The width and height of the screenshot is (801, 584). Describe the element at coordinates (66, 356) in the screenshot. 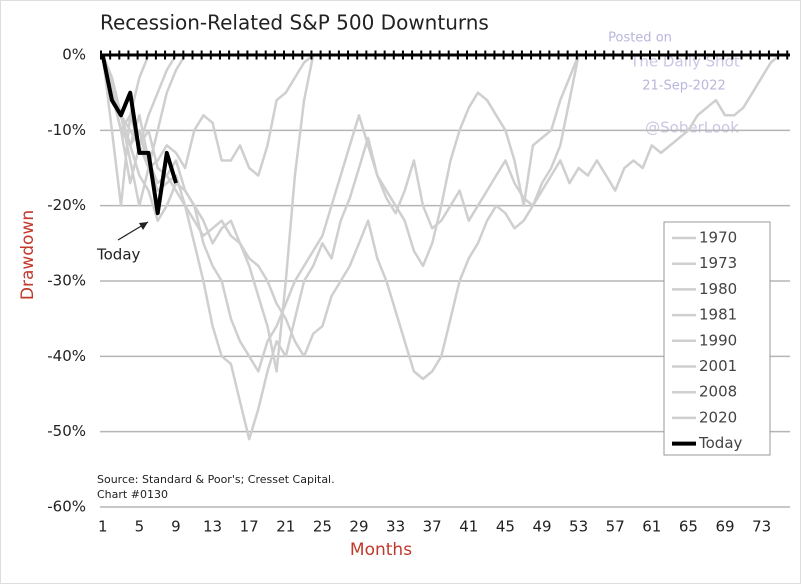

I see `y-tick-label: -40%` at that location.